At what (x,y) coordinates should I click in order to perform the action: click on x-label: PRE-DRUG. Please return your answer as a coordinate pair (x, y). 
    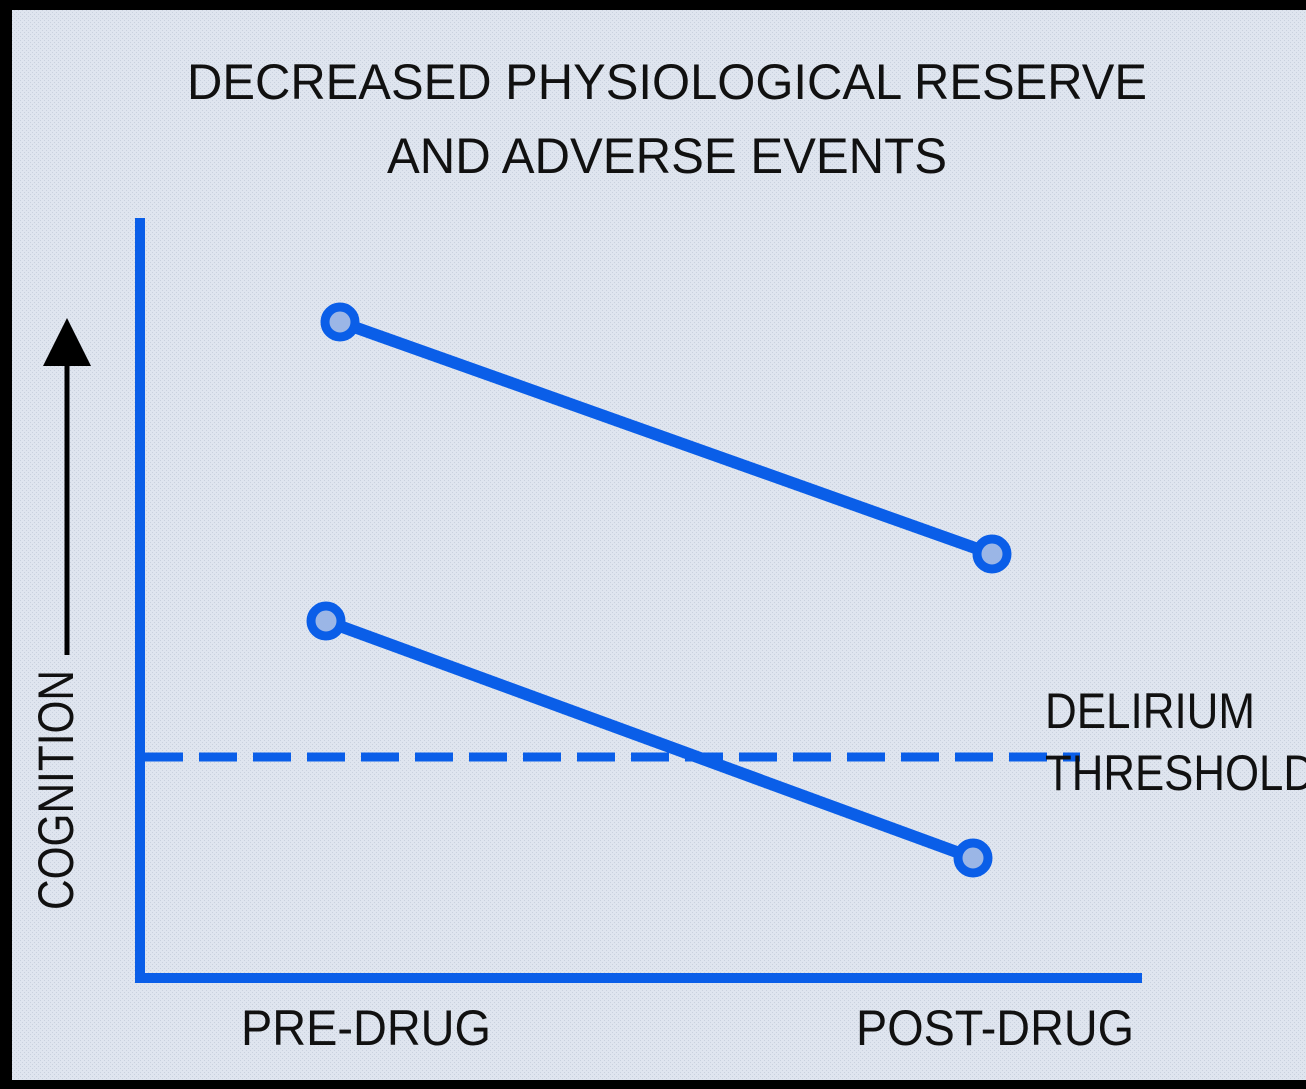
    Looking at the image, I should click on (366, 1028).